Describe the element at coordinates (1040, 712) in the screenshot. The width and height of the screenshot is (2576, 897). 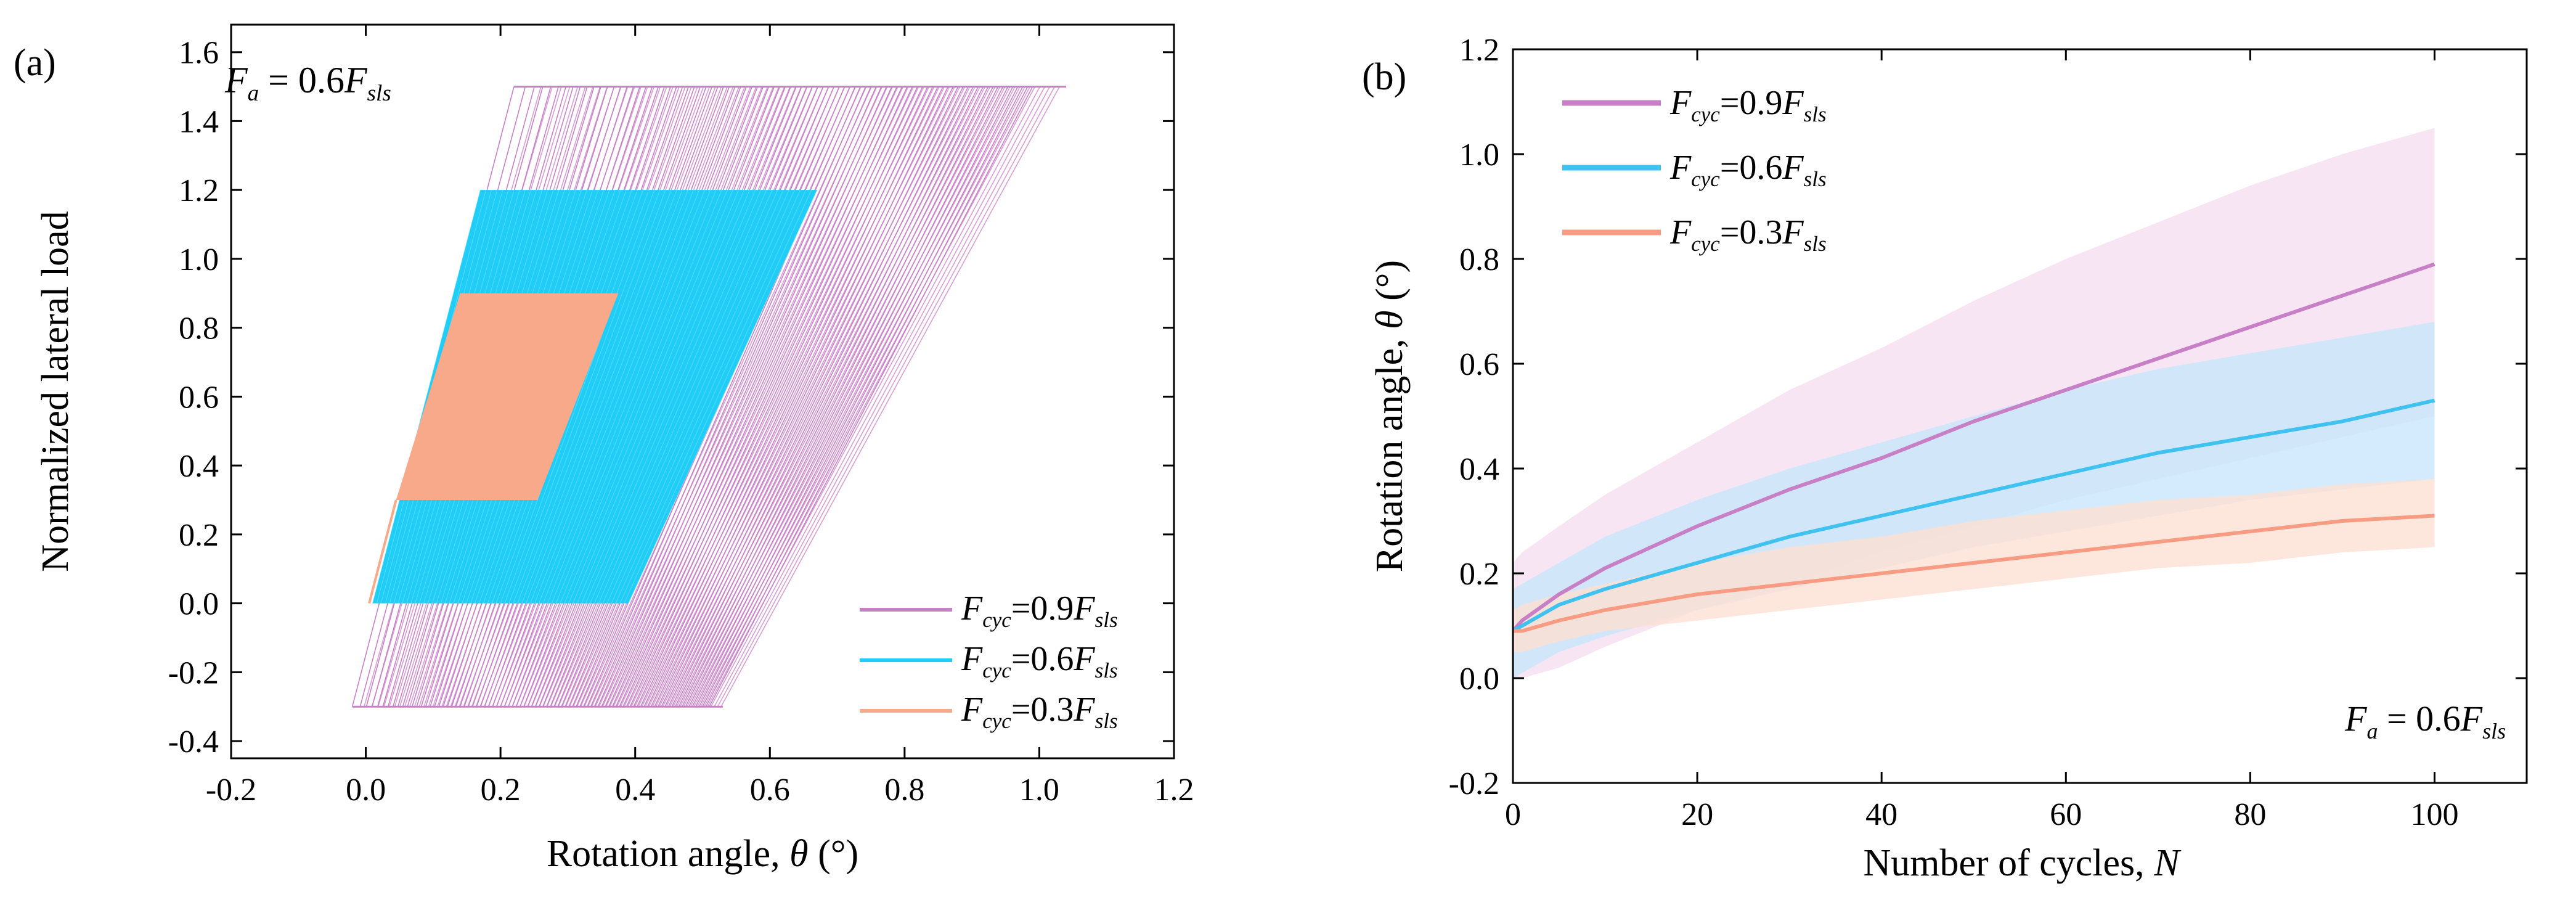
I see `legend-label: Fcyc=0.3Fsls` at that location.